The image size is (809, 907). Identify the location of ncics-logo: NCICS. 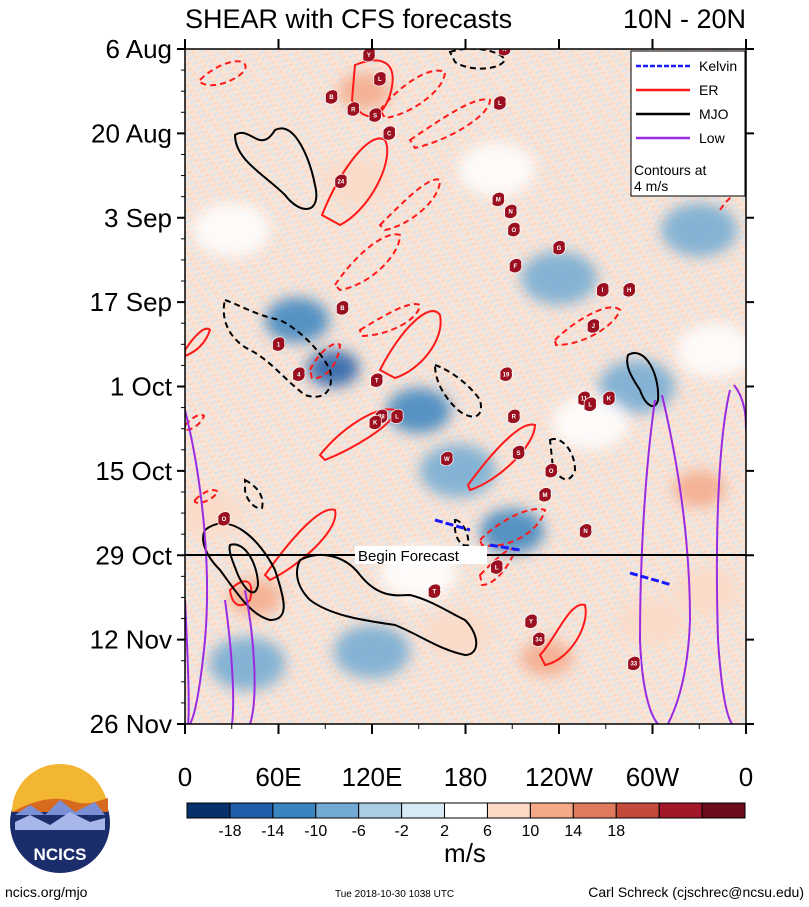
(60, 818).